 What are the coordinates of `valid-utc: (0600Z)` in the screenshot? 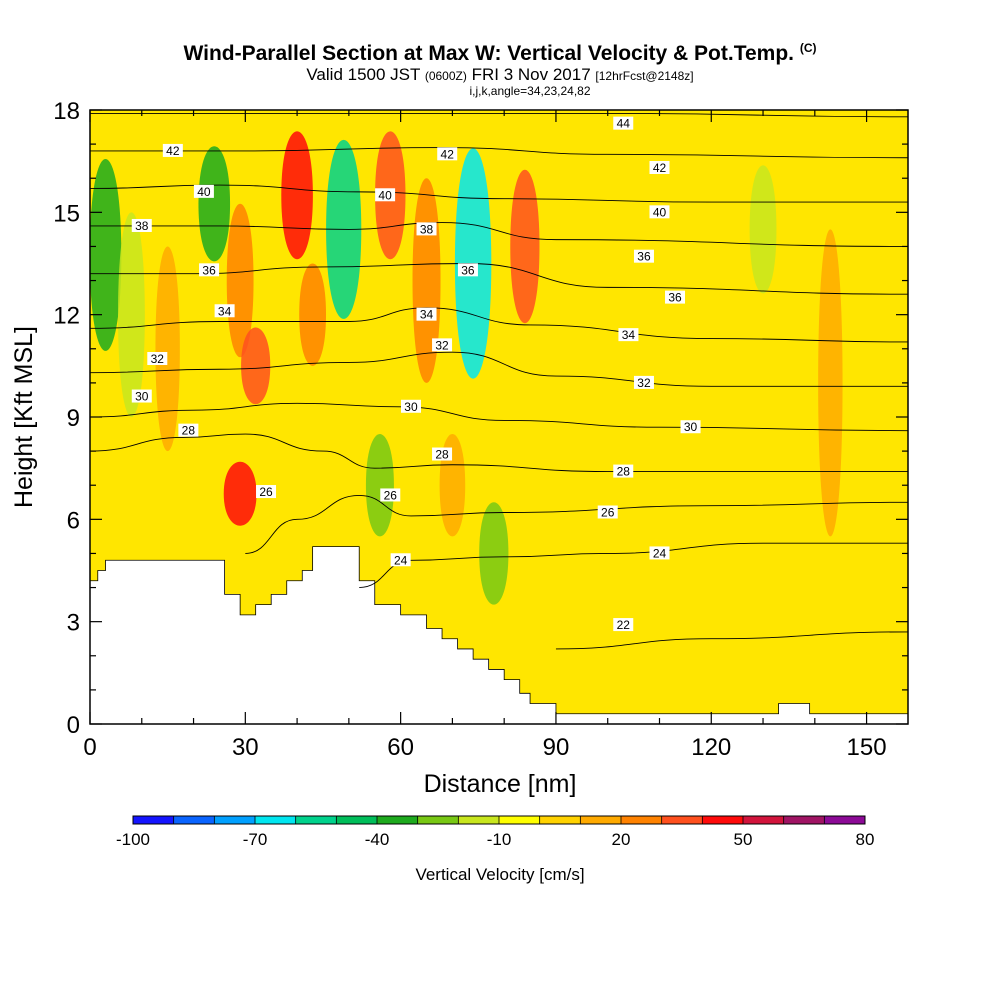 It's located at (445, 76).